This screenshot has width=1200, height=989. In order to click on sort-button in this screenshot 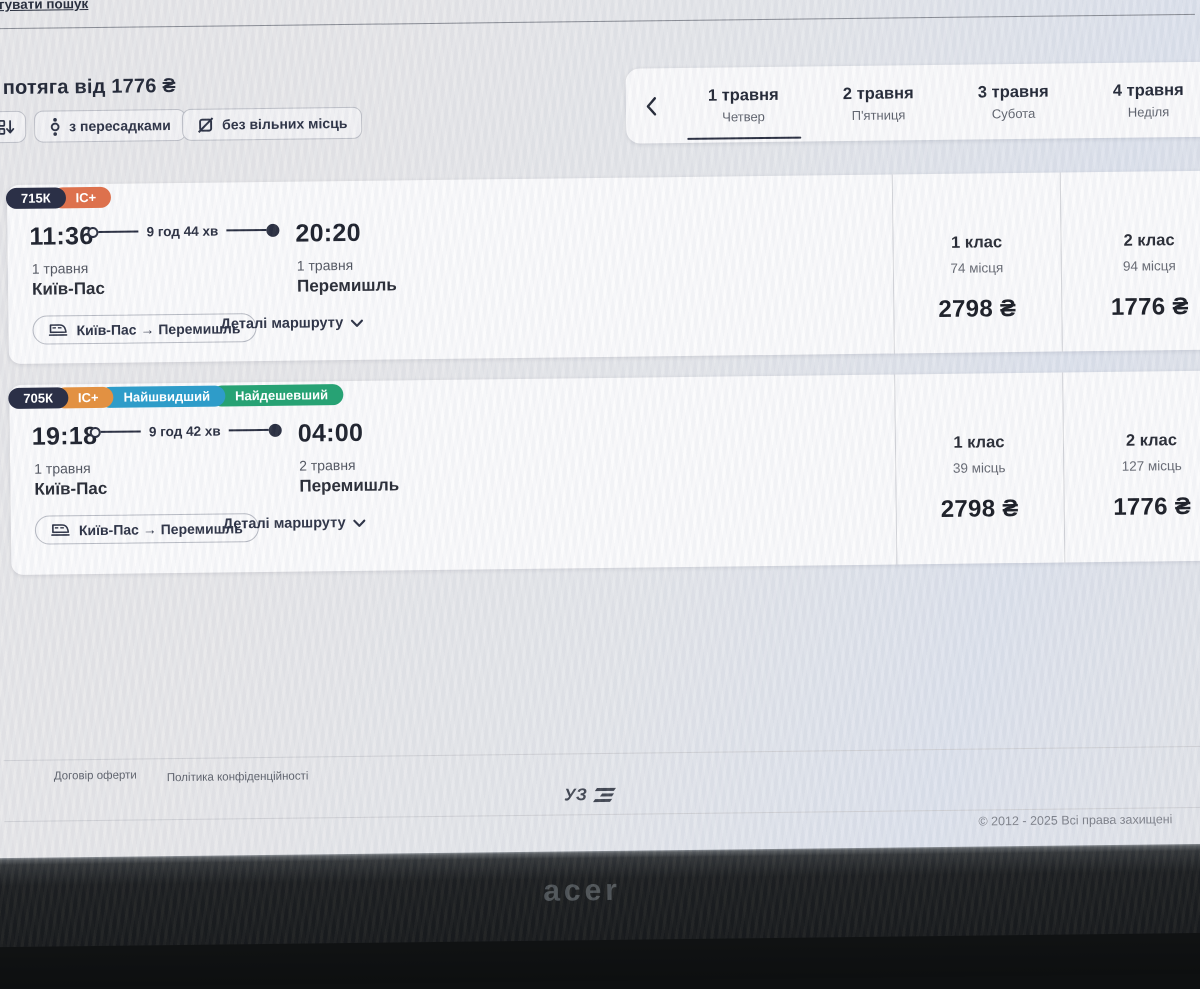, I will do `click(13, 127)`.